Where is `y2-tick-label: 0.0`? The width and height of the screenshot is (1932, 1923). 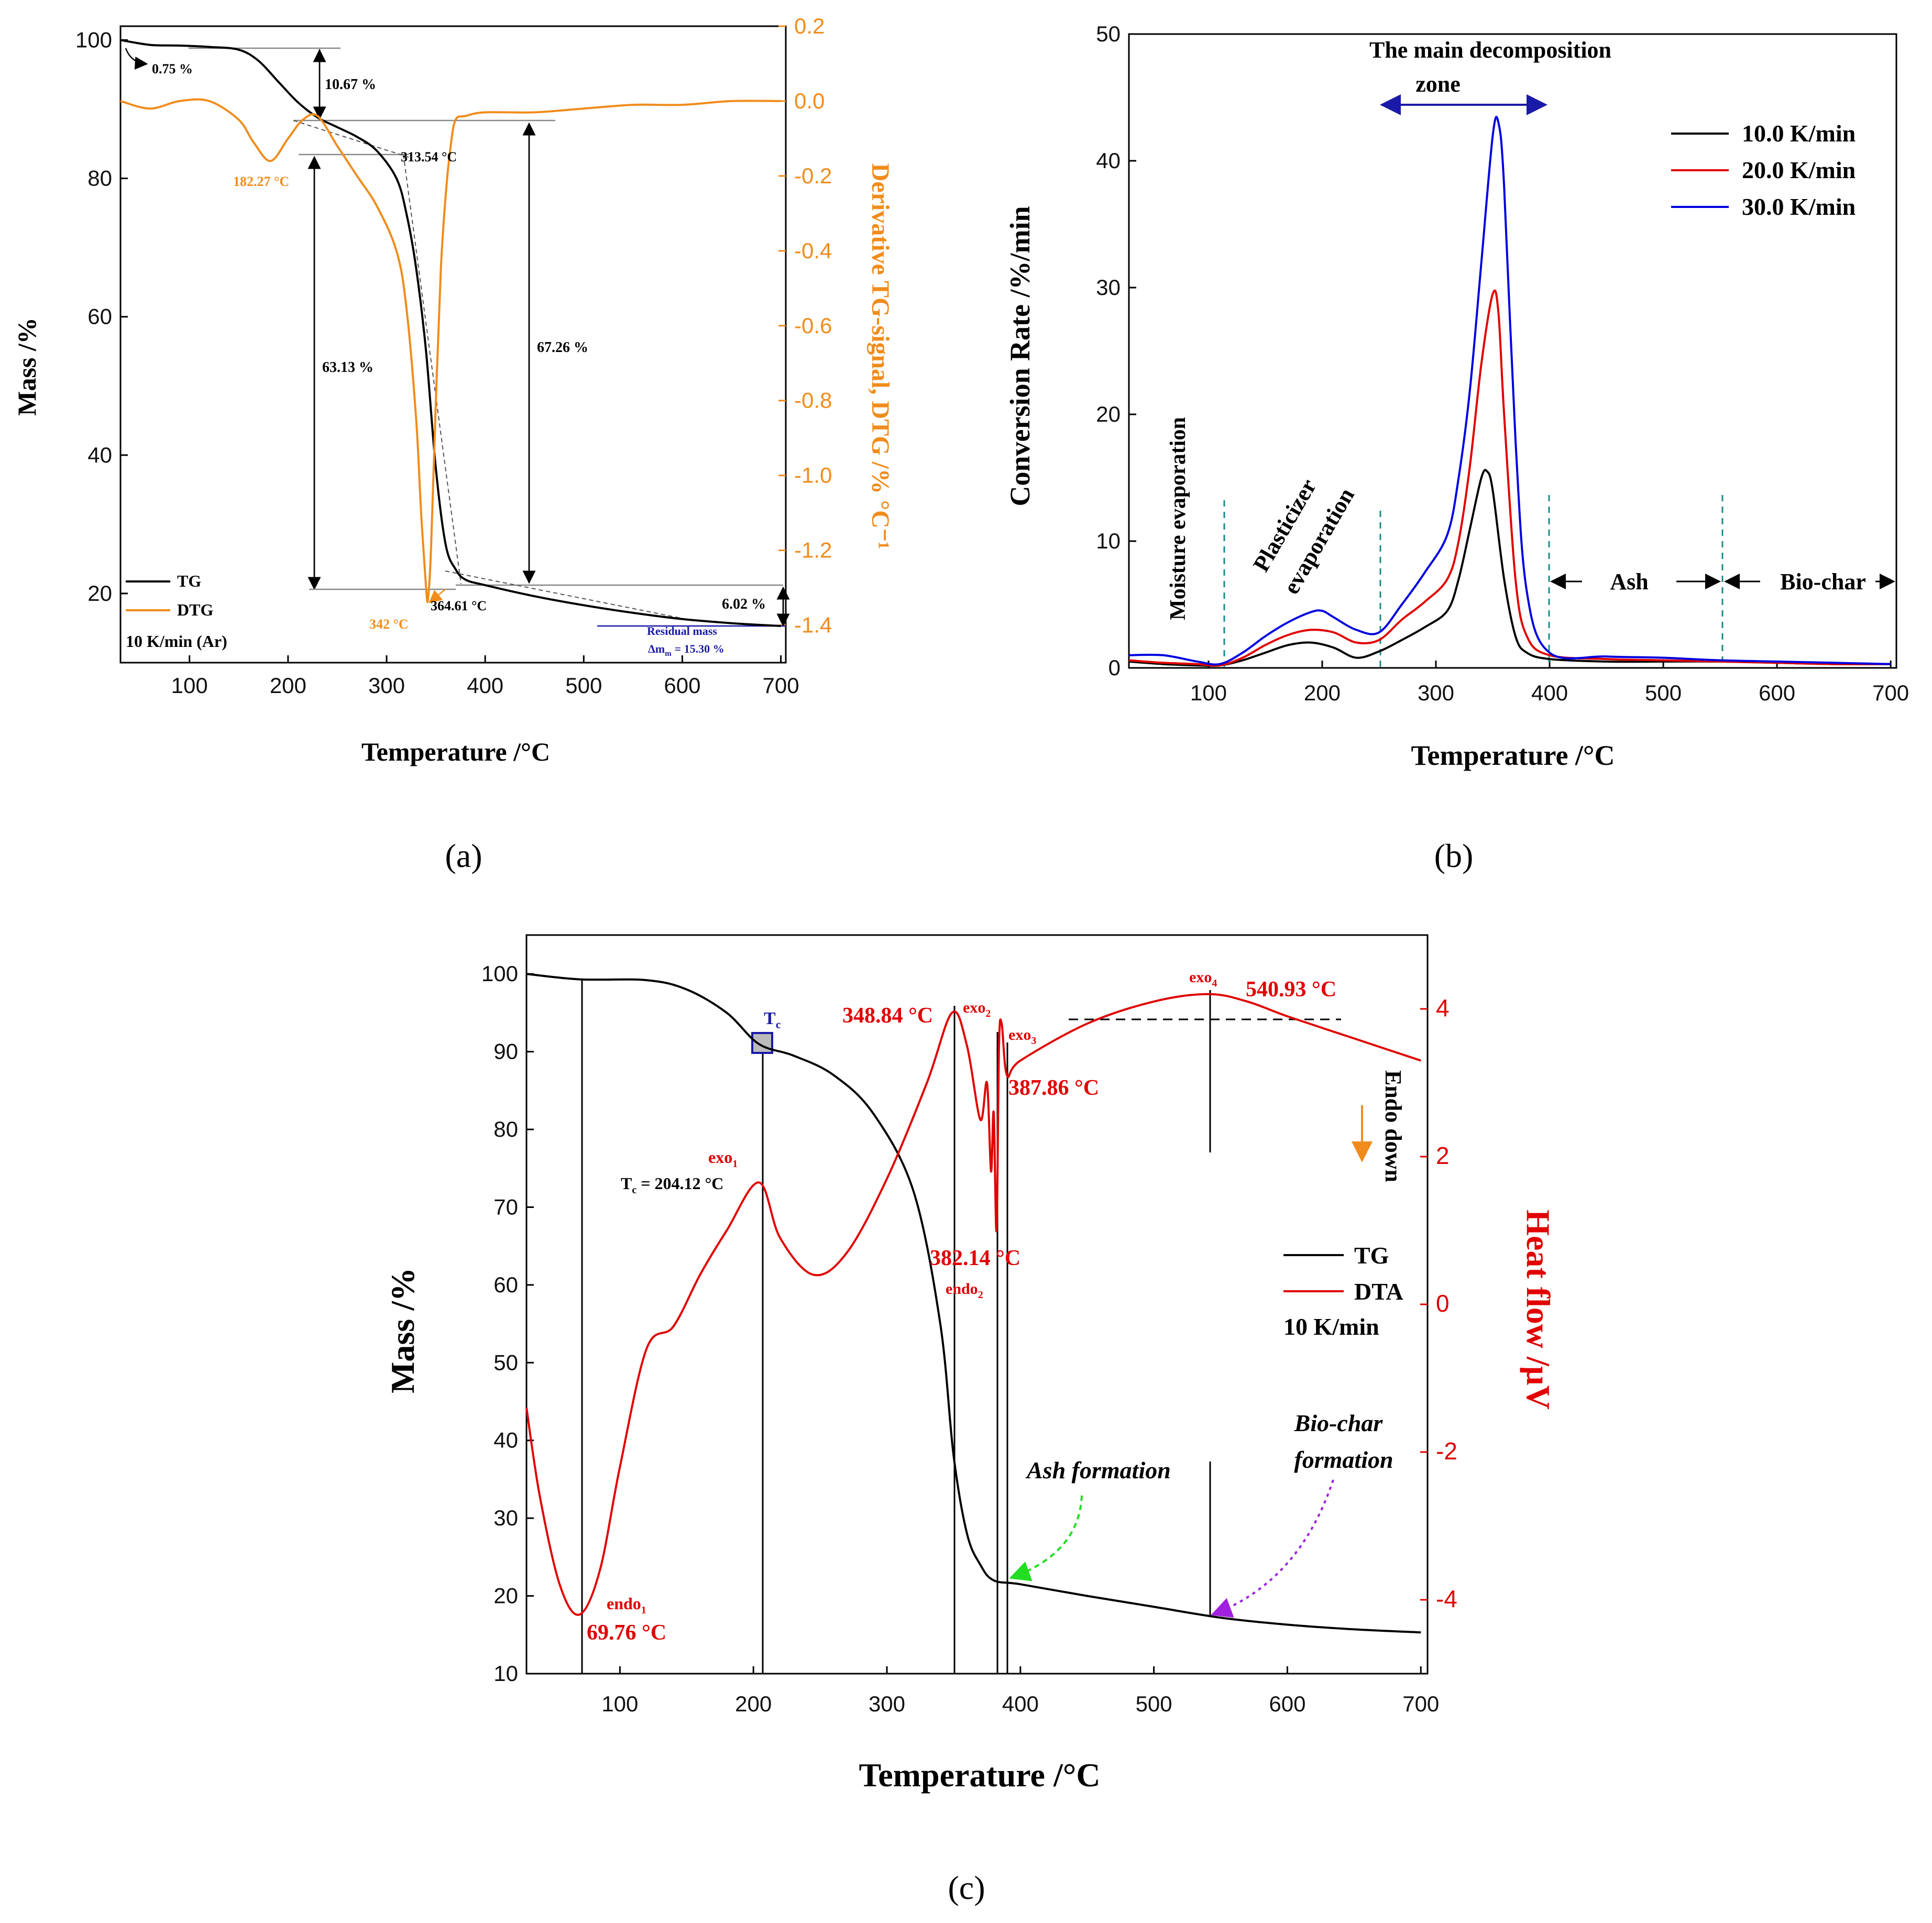
y2-tick-label: 0.0 is located at coordinates (810, 101).